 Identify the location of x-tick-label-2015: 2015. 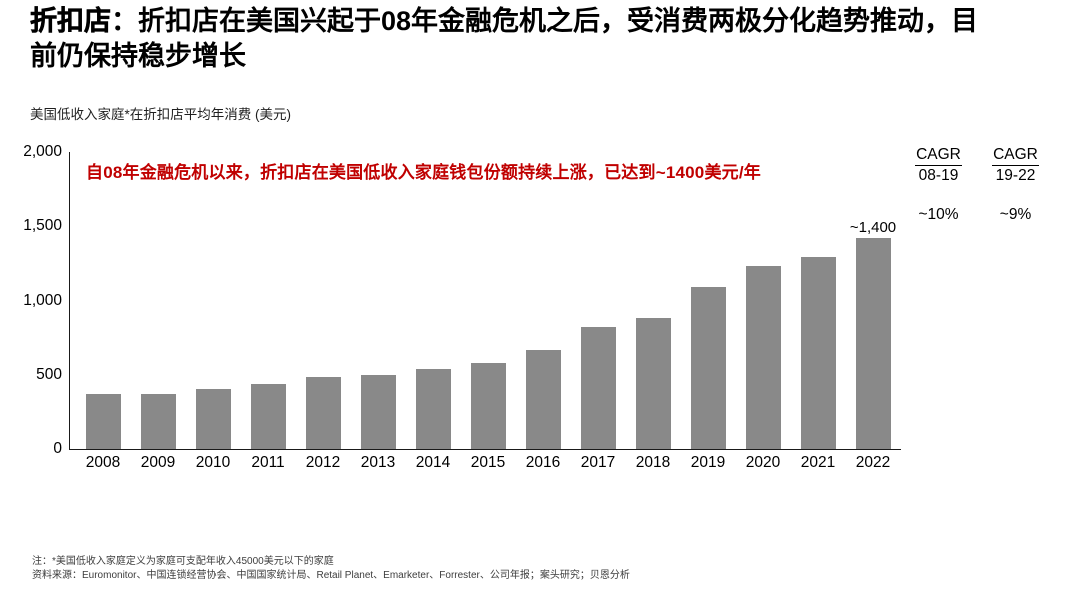
(488, 462).